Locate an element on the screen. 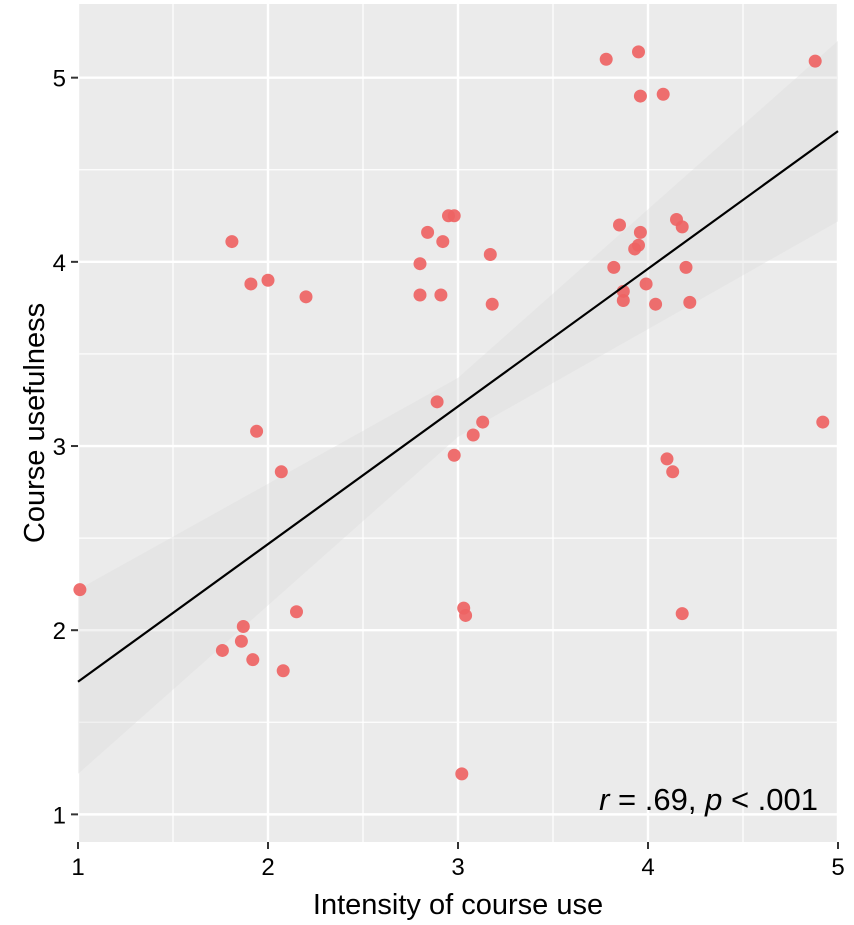 This screenshot has width=854, height=925. x-tick-label: 1 is located at coordinates (77, 867).